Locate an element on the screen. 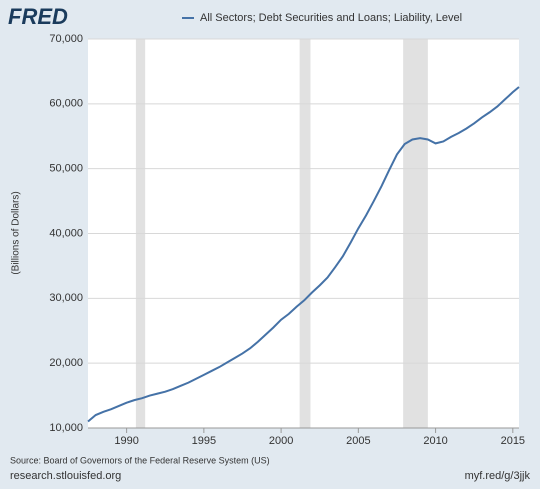  x-tick-label: 2000 is located at coordinates (281, 441).